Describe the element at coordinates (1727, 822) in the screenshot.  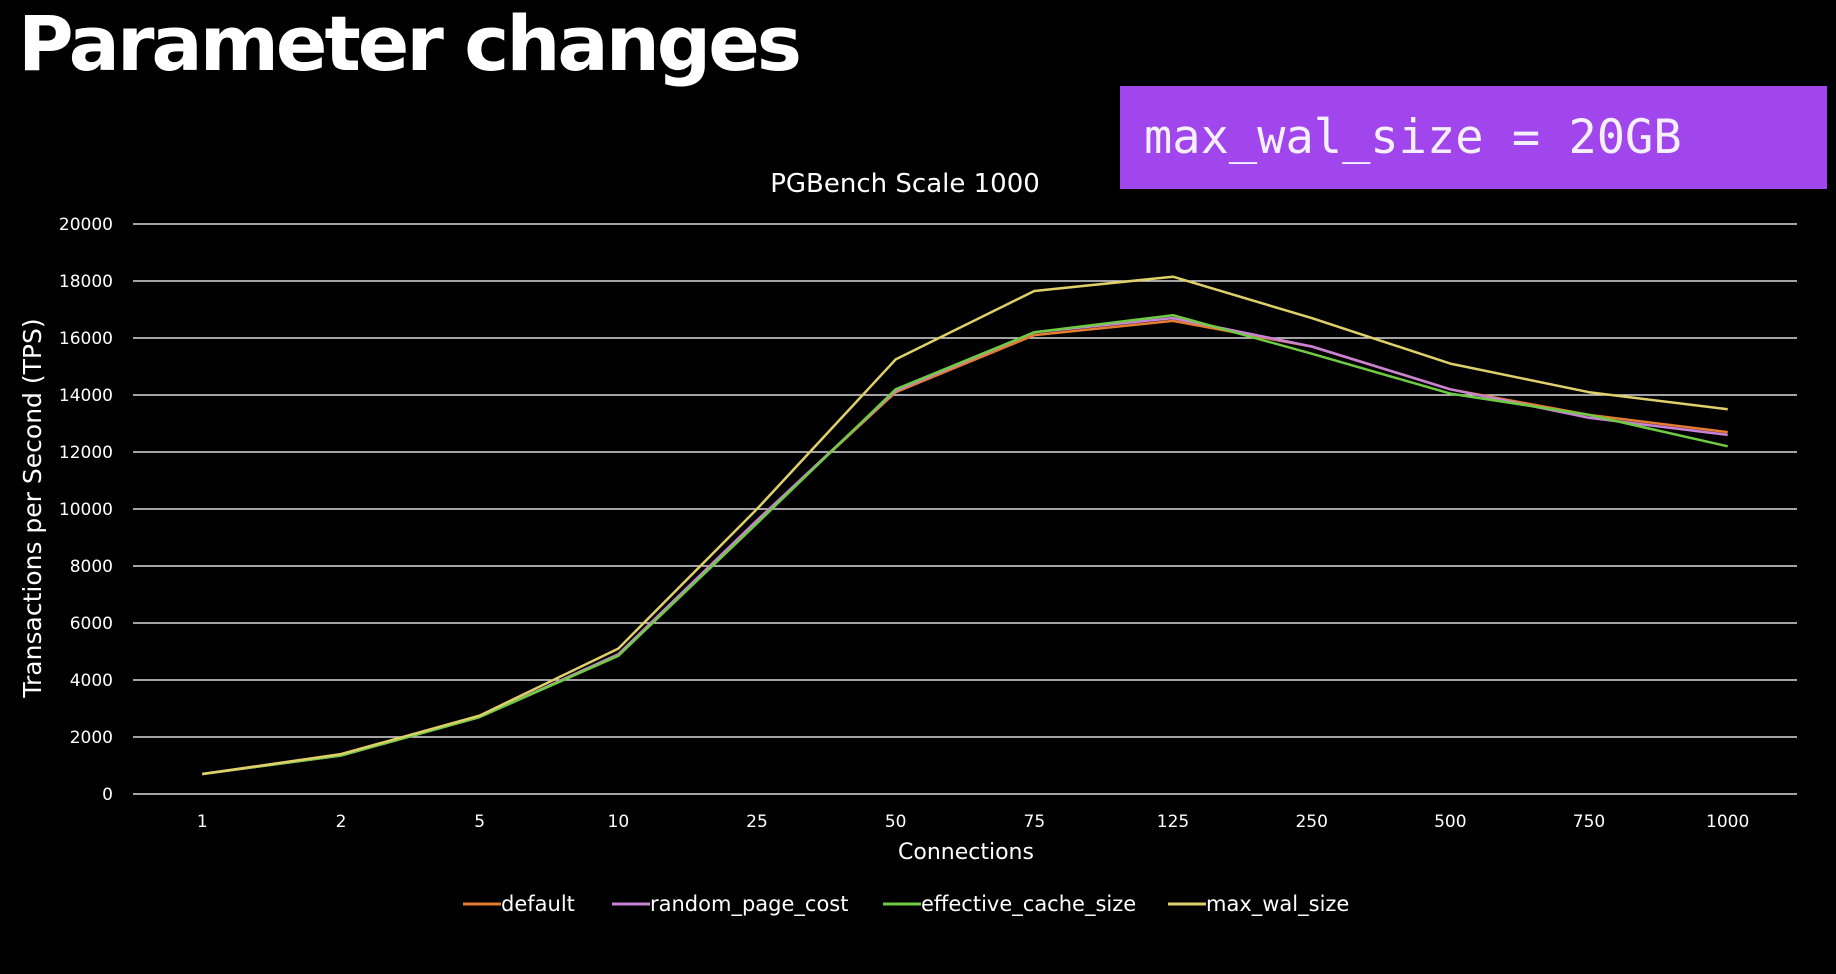
I see `x-tick-label: 1000` at that location.